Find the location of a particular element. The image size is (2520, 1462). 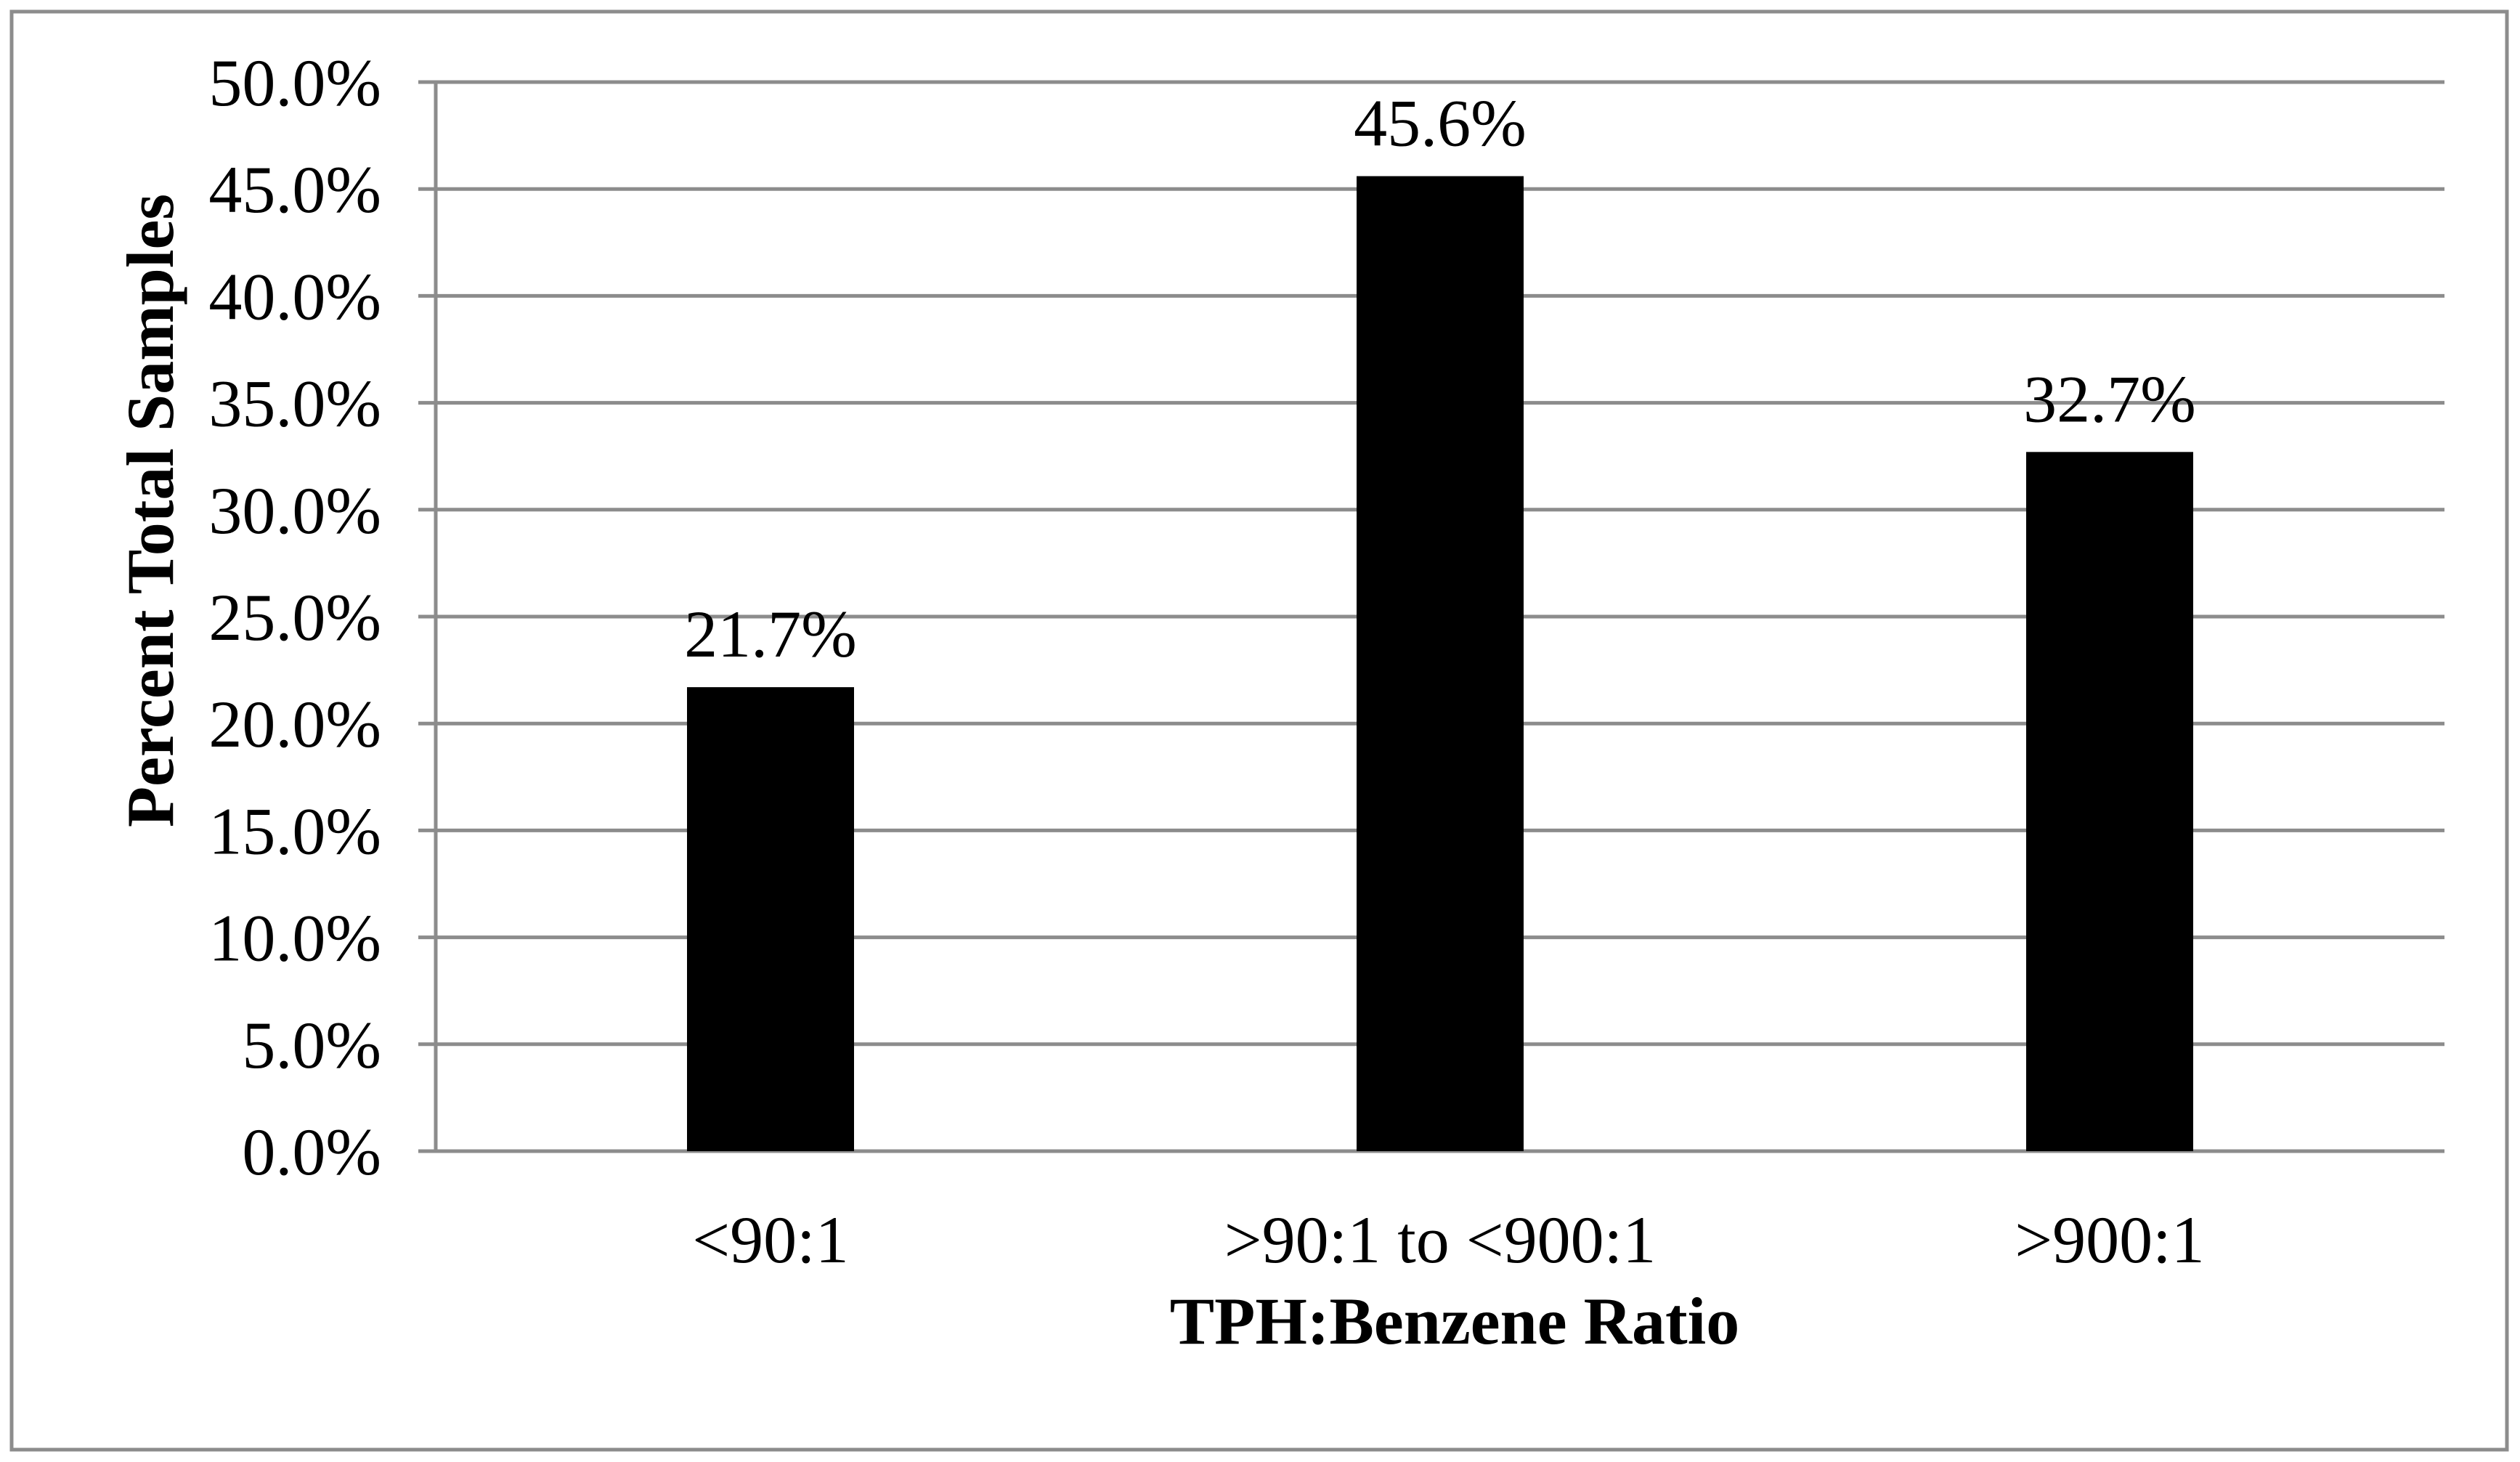

y-tick-label: 25.0% is located at coordinates (294, 617).